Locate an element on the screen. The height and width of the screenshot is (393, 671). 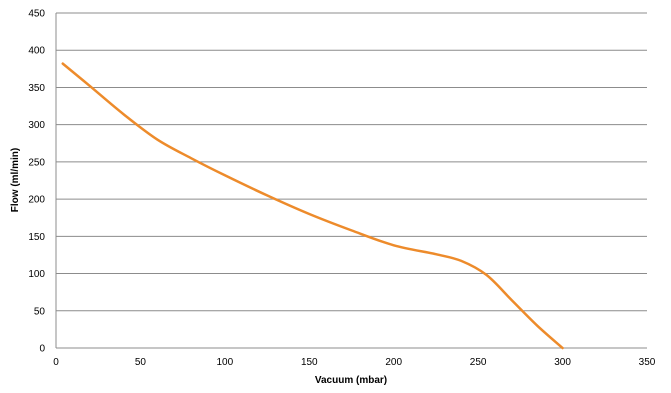
y-tick-label: 350 is located at coordinates (36, 88).